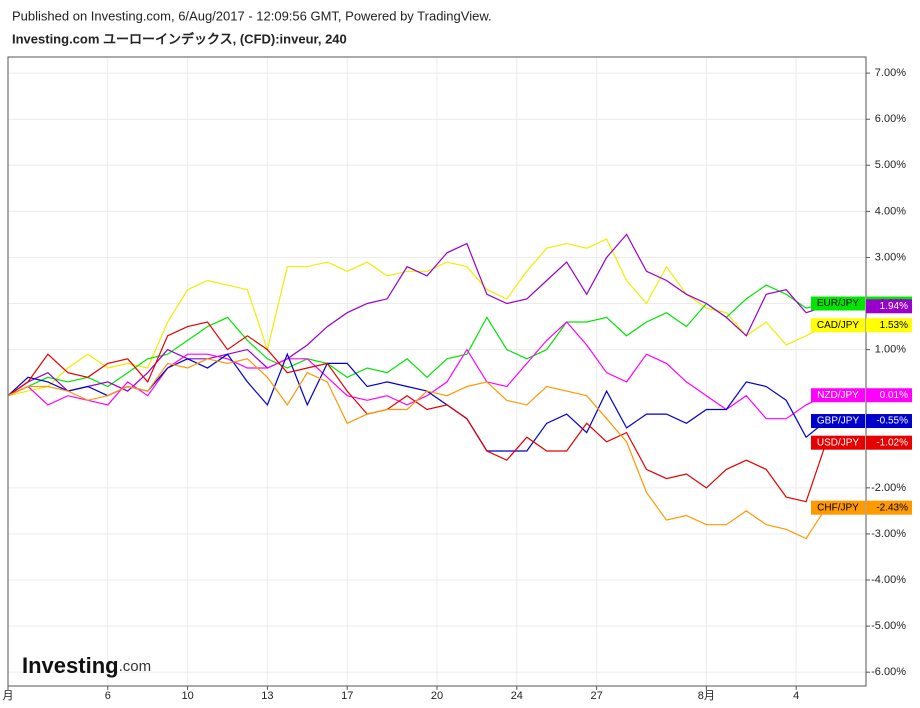  What do you see at coordinates (894, 395) in the screenshot?
I see `value-tag-label: 0.01%` at bounding box center [894, 395].